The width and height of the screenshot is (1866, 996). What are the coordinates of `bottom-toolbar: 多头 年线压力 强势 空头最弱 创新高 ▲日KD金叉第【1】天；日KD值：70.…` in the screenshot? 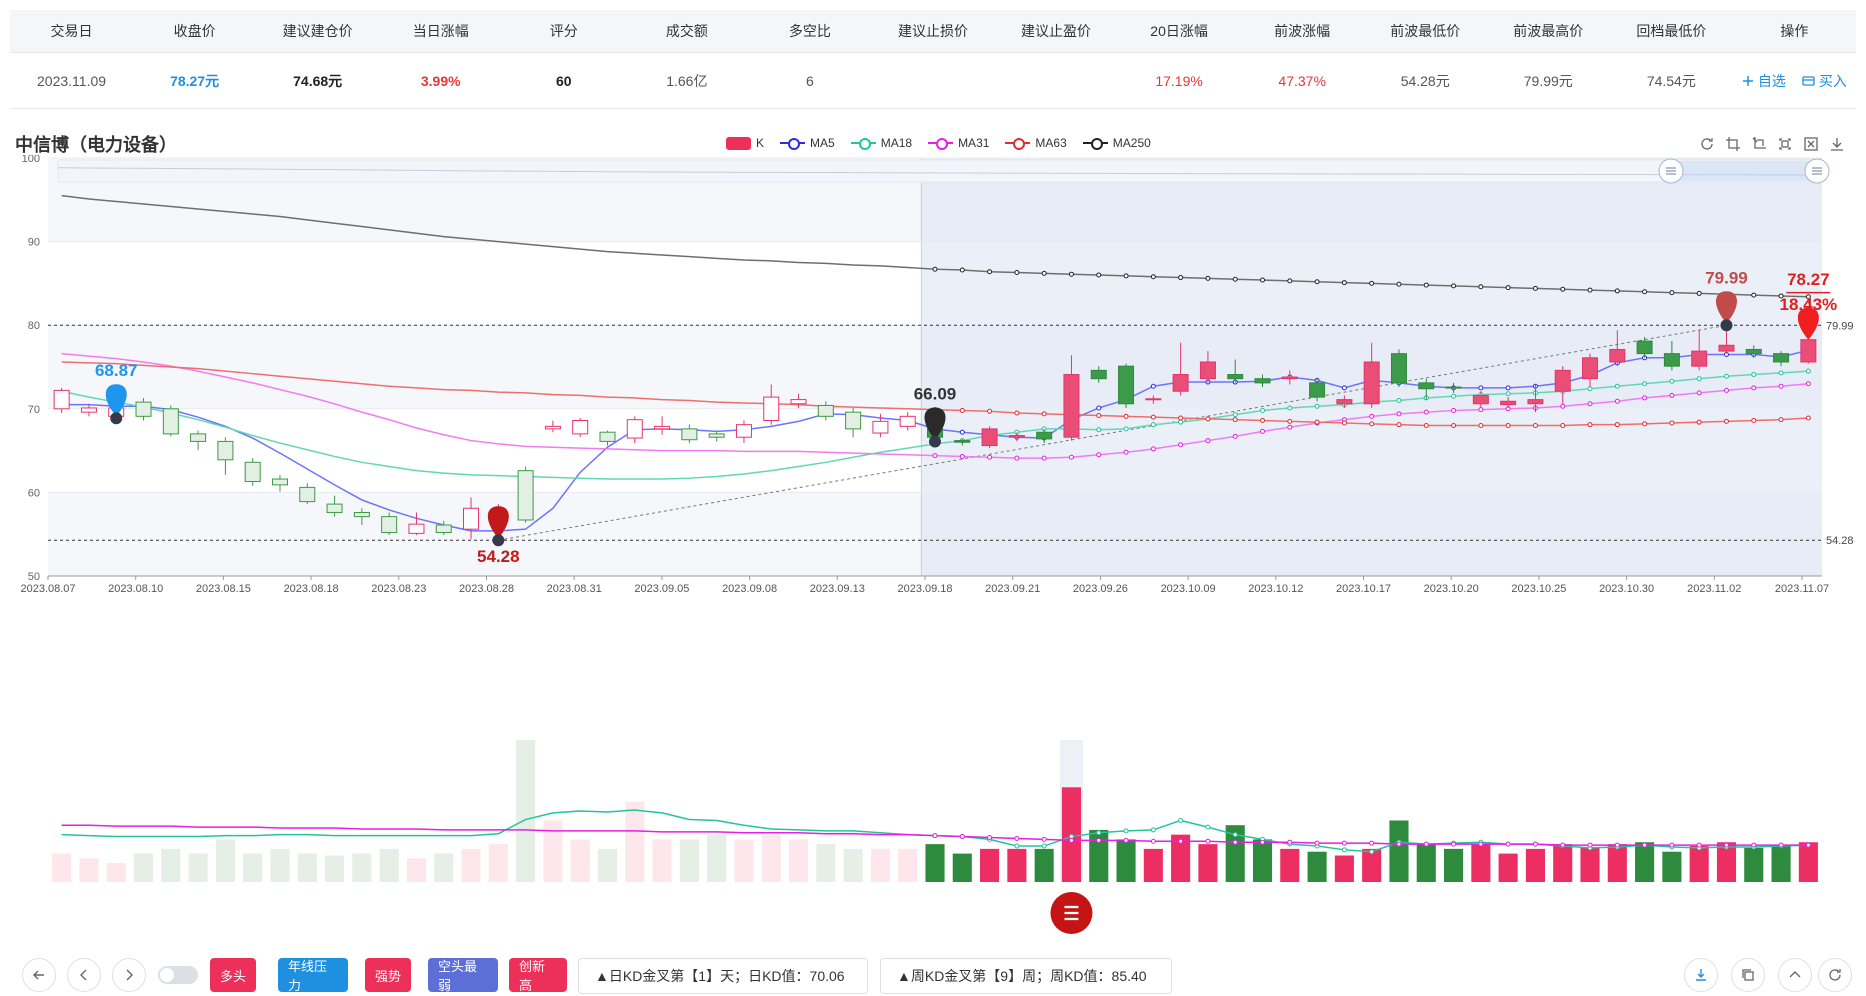 It's located at (937, 975).